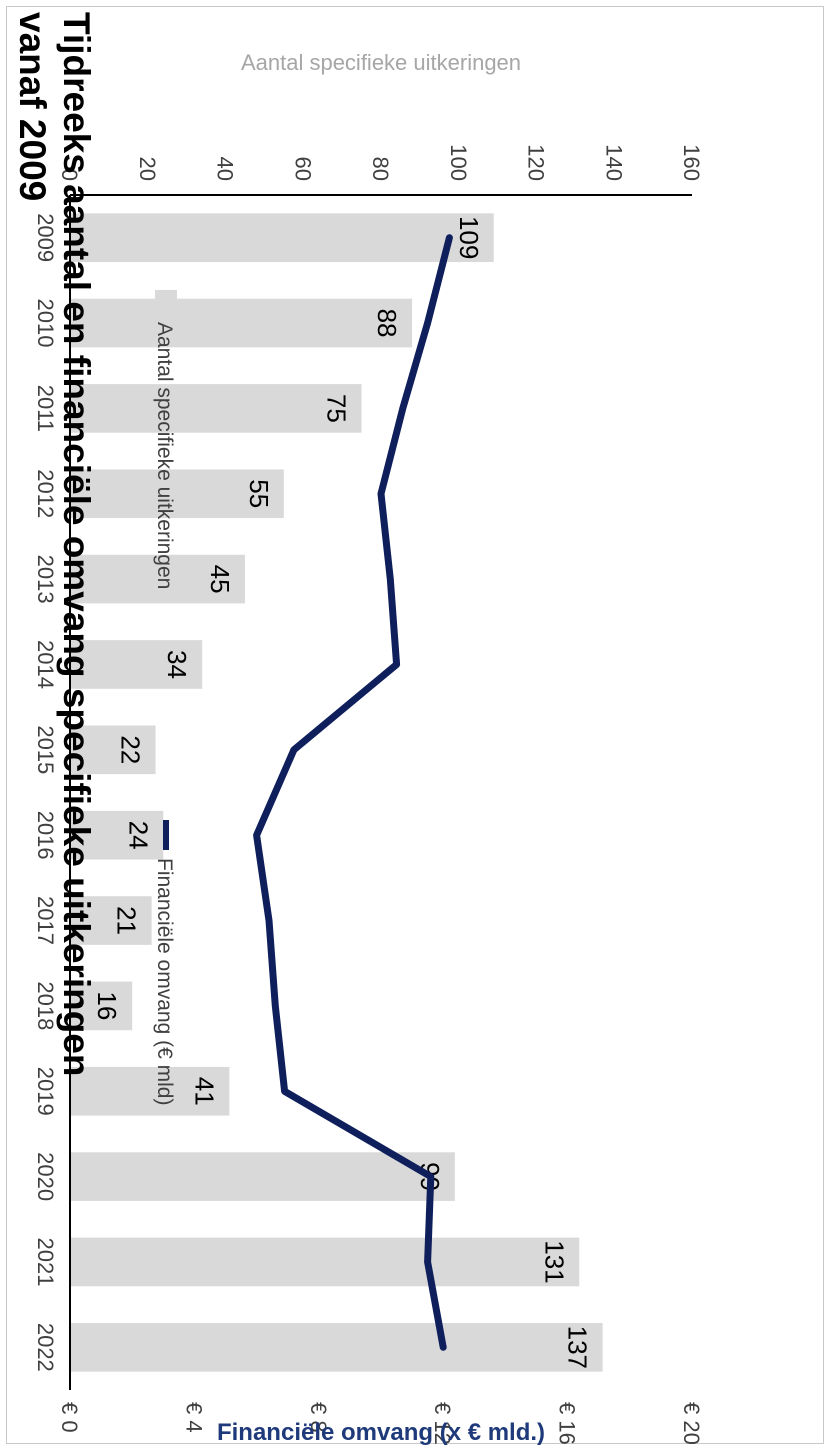 This screenshot has height=1451, width=832. Describe the element at coordinates (381, 62) in the screenshot. I see `primary-axis-title: Aantal specifieke uitkeringen` at that location.